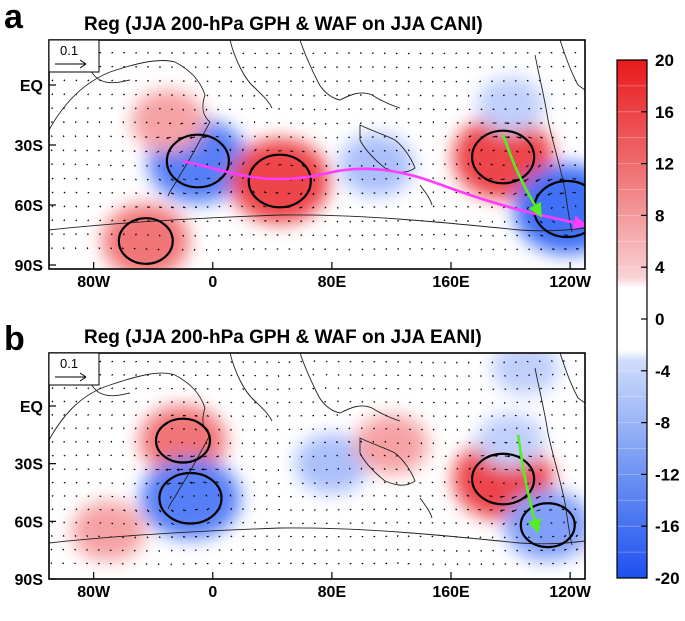 This screenshot has height=621, width=685. Describe the element at coordinates (283, 24) in the screenshot. I see `panel-a-title: Reg (JJA 200-hPa GPH & WAF on JJA CANI)` at that location.